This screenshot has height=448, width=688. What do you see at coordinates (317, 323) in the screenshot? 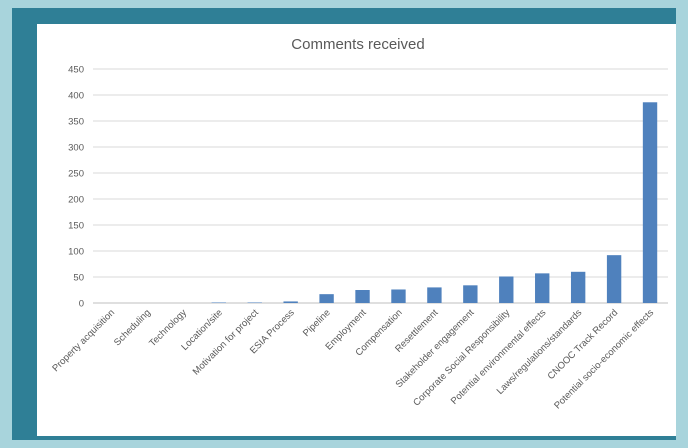
I see `x-tick-label: Pipeline` at bounding box center [317, 323].